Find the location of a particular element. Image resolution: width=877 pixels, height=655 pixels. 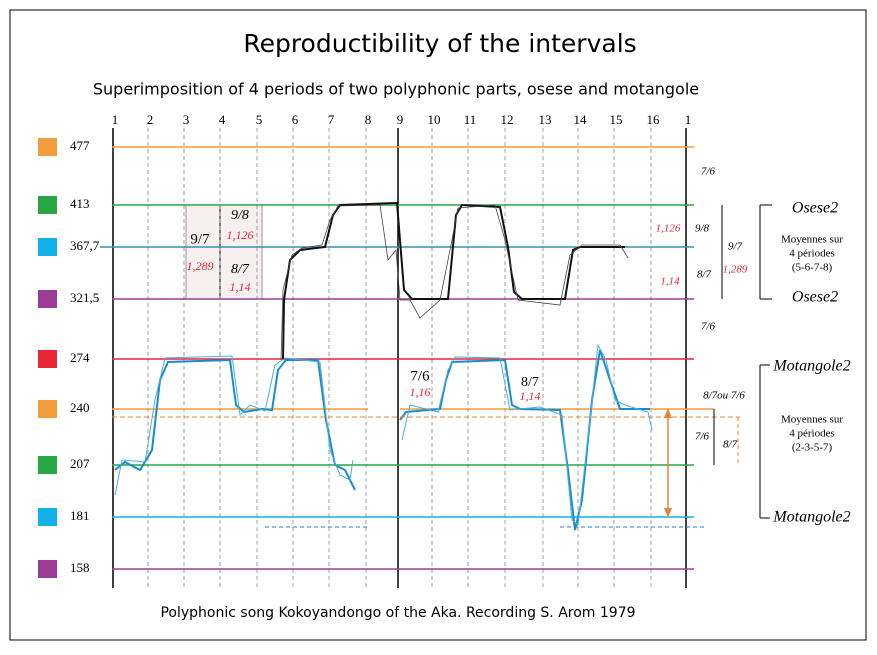

beat-label: 11 is located at coordinates (470, 119).